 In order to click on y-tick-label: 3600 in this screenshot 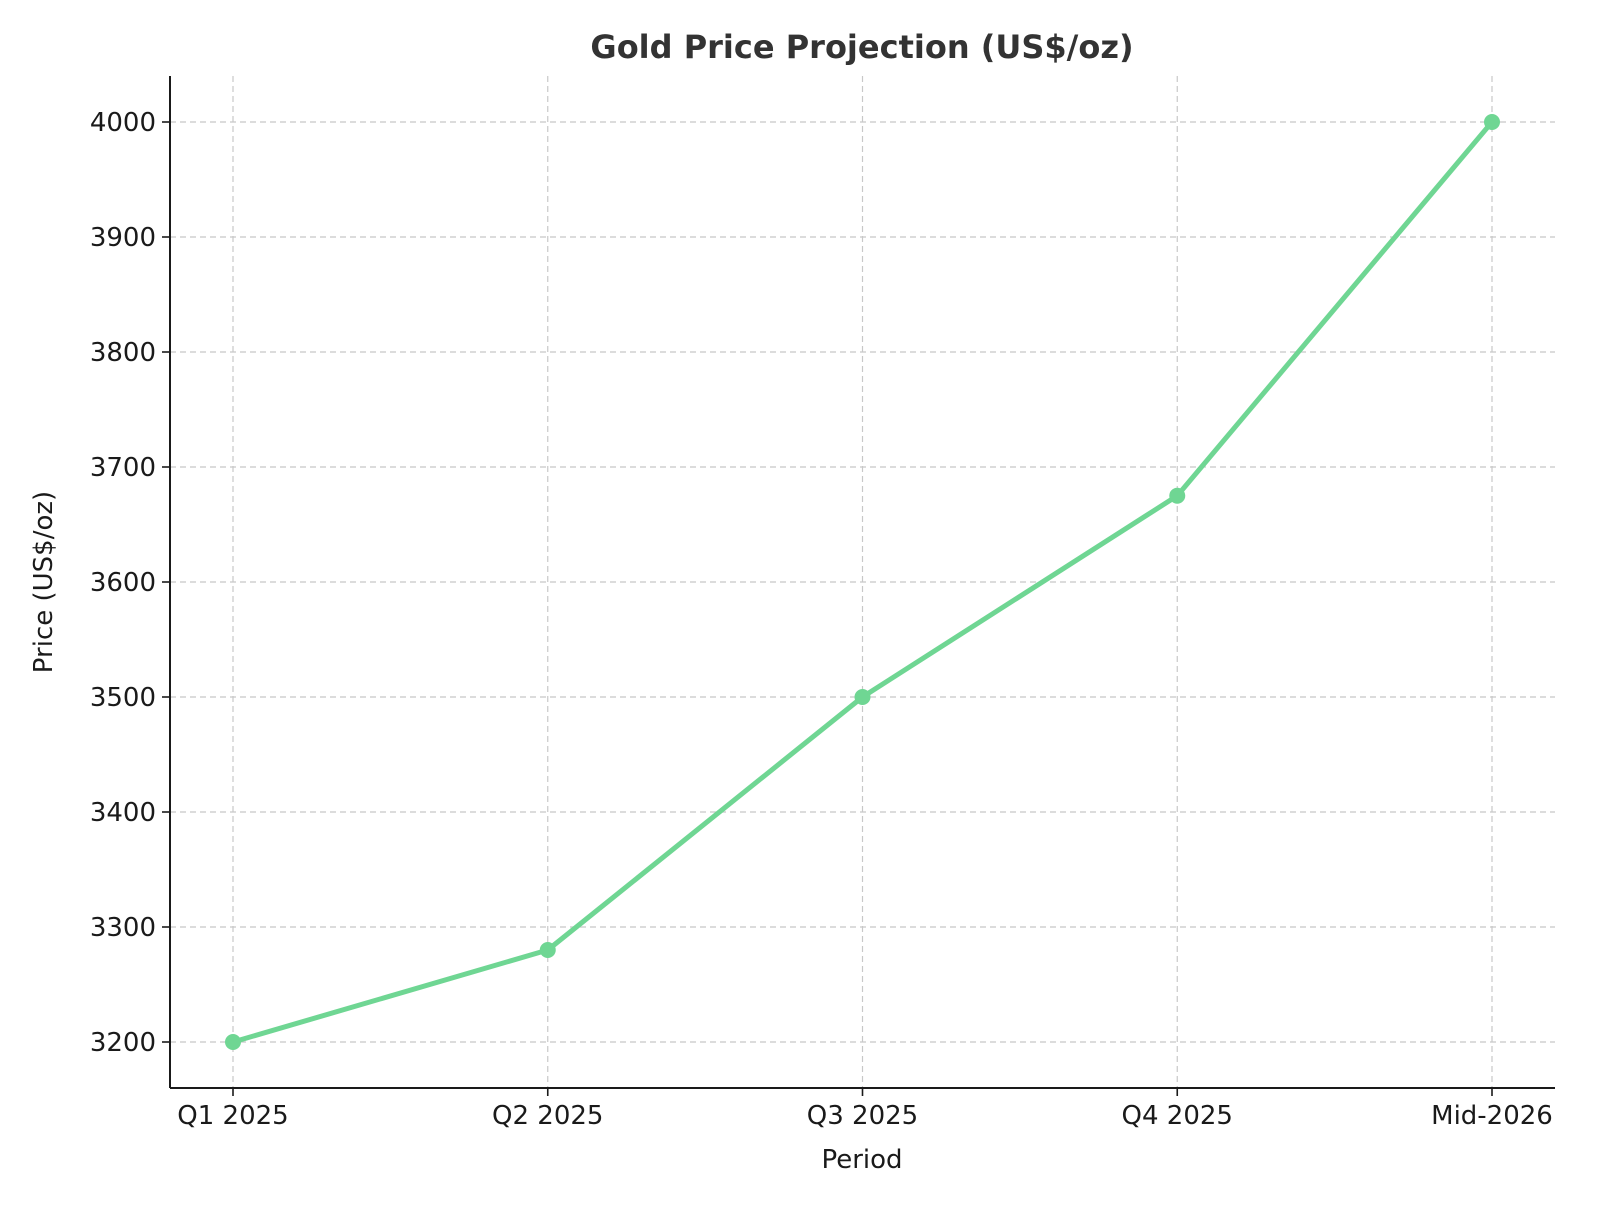, I will do `click(123, 583)`.